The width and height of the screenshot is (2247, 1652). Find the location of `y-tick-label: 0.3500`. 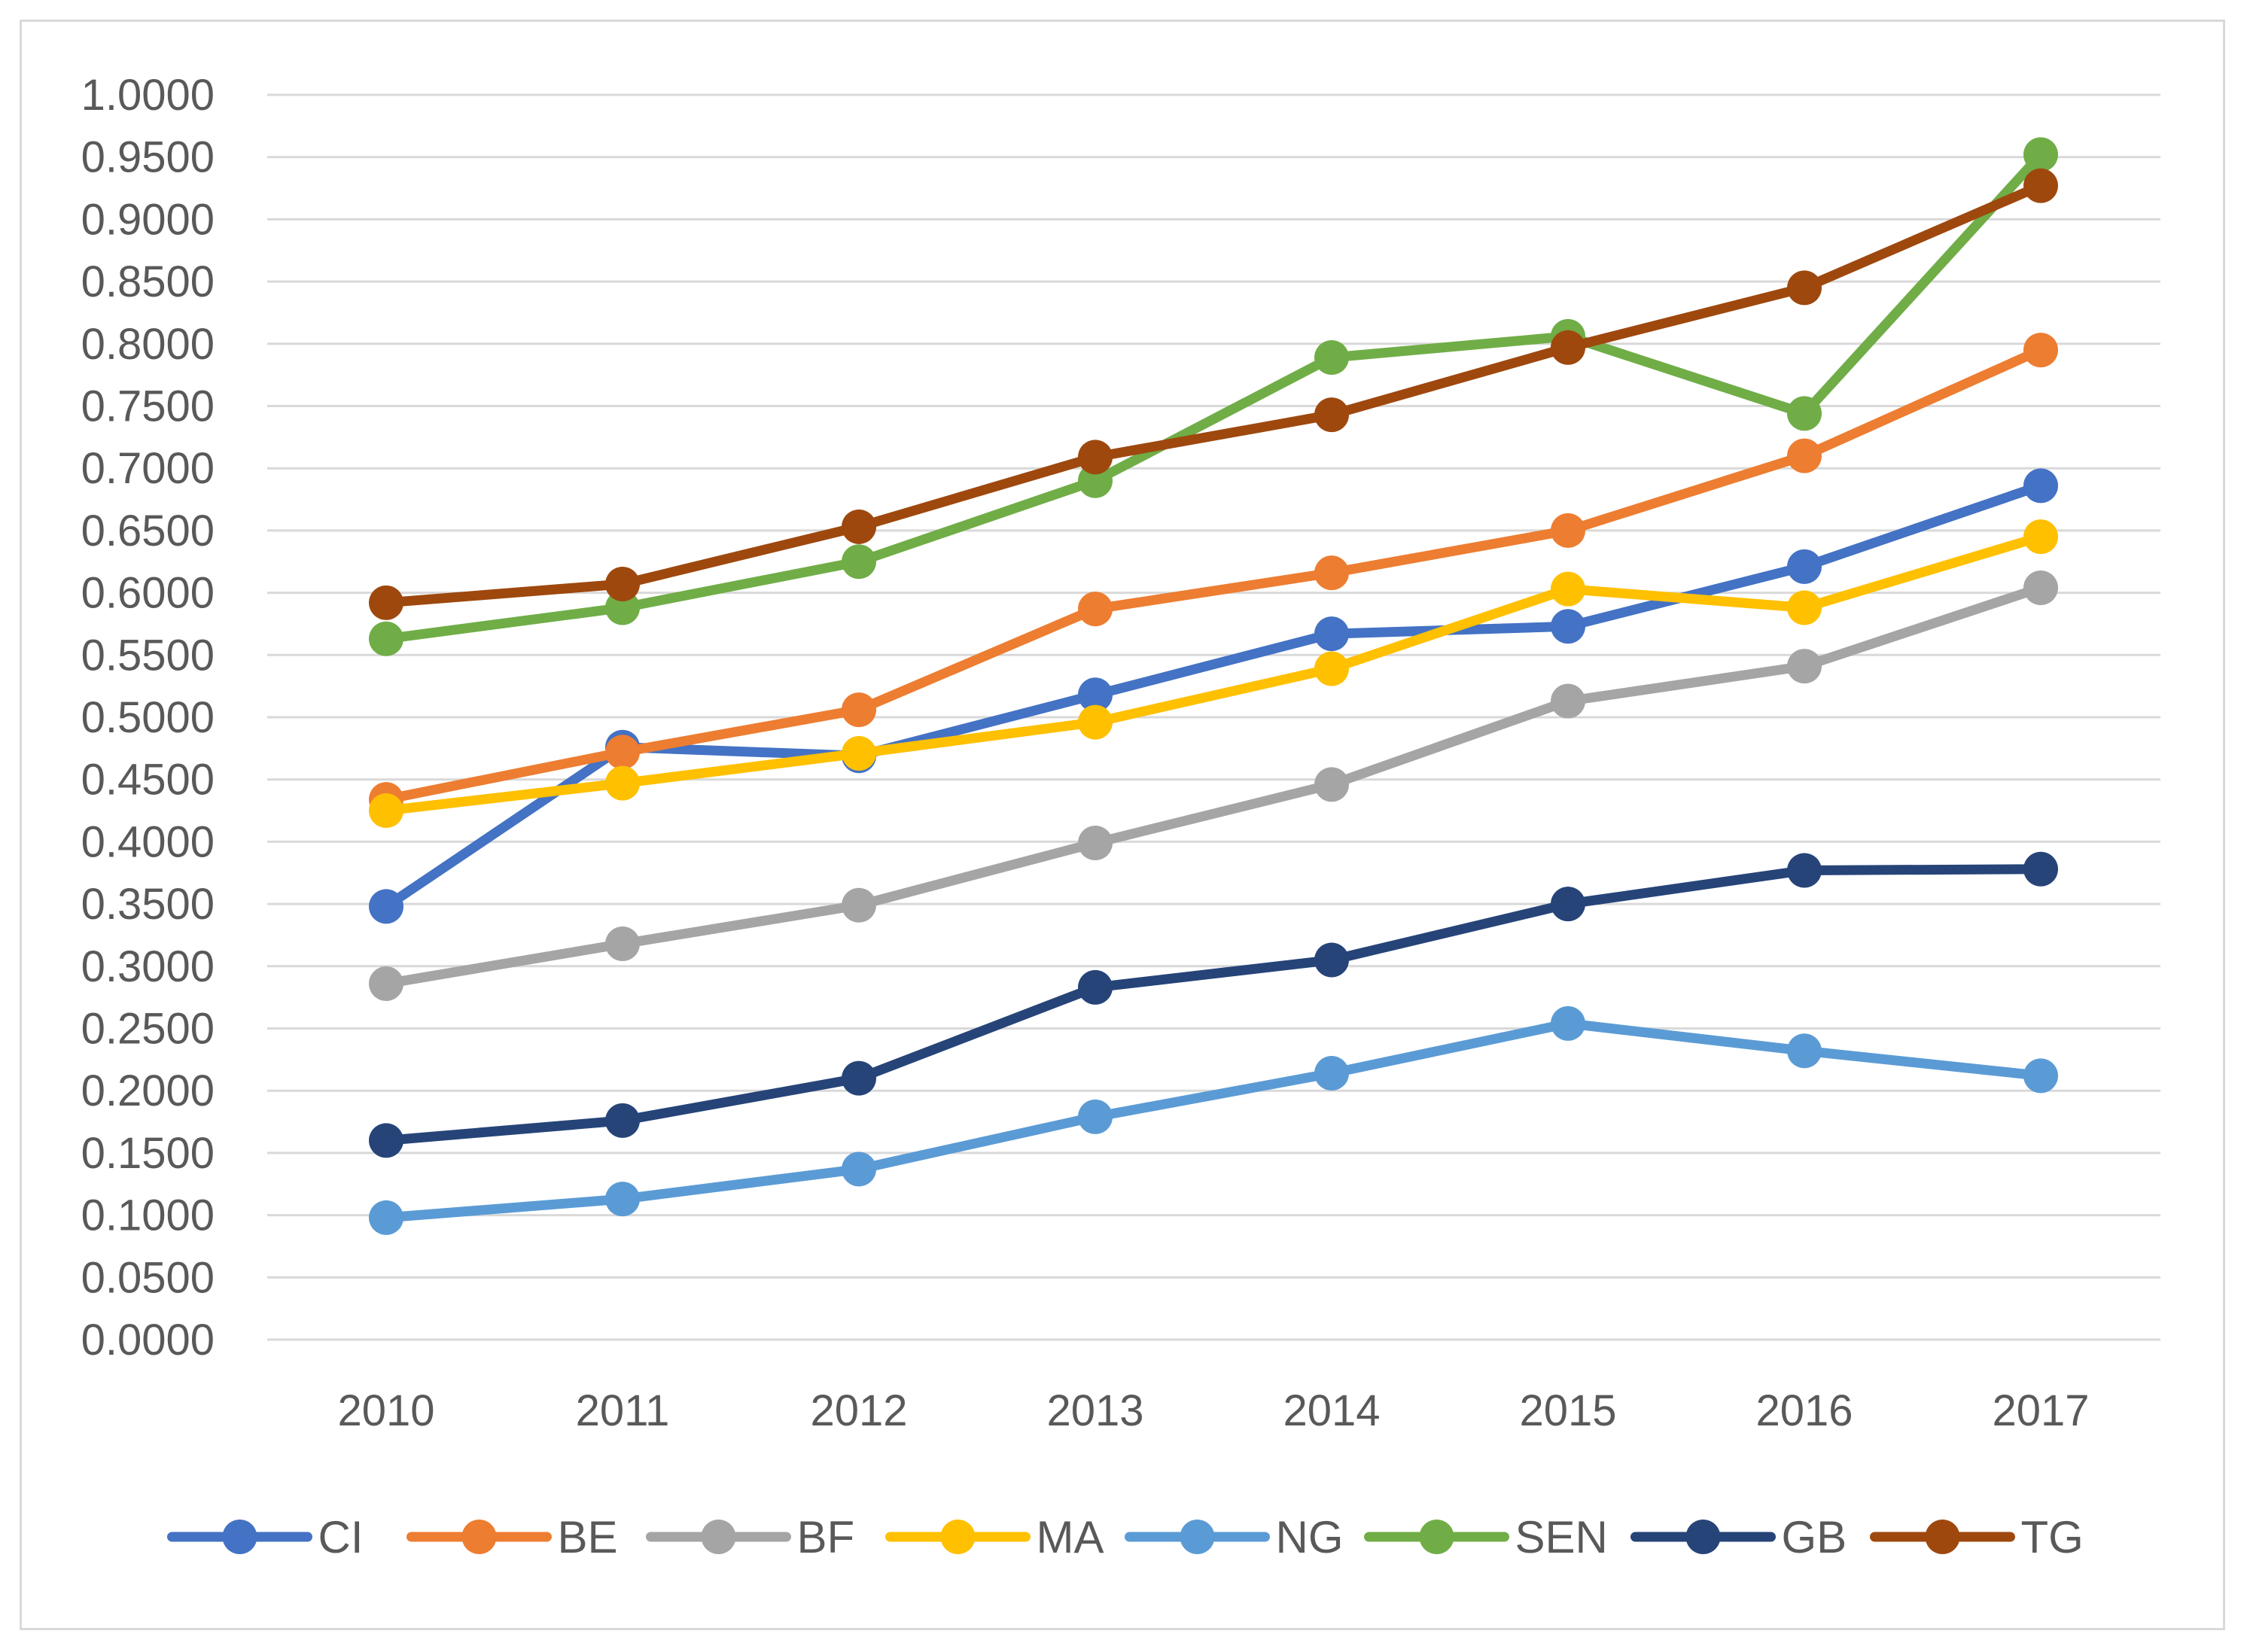

y-tick-label: 0.3500 is located at coordinates (148, 905).